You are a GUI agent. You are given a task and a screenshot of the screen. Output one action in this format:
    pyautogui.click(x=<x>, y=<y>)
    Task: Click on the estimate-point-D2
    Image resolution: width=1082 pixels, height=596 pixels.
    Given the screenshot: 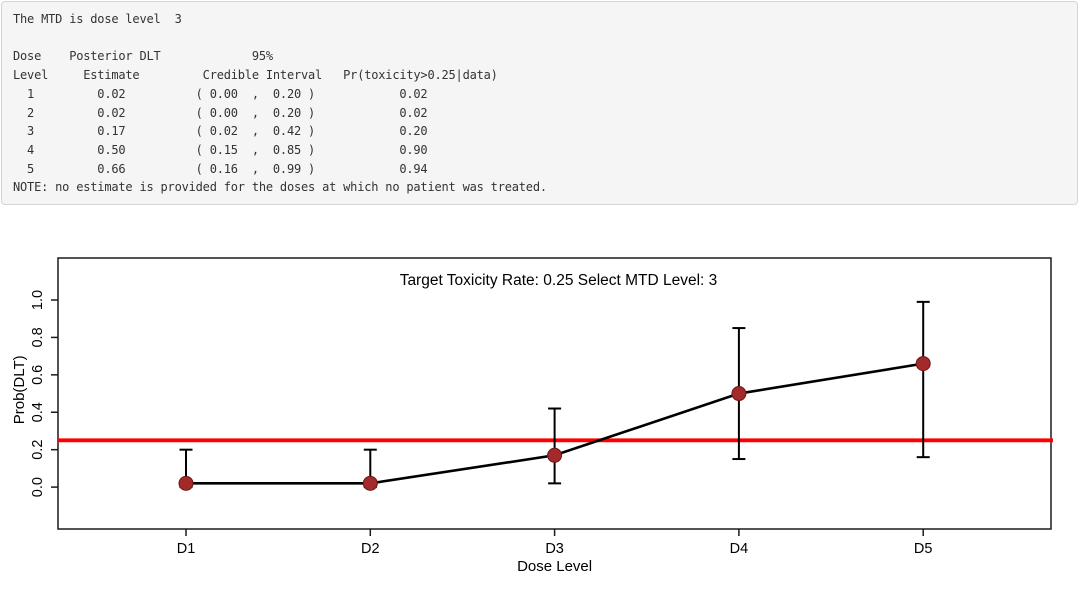 What is the action you would take?
    pyautogui.click(x=370, y=483)
    